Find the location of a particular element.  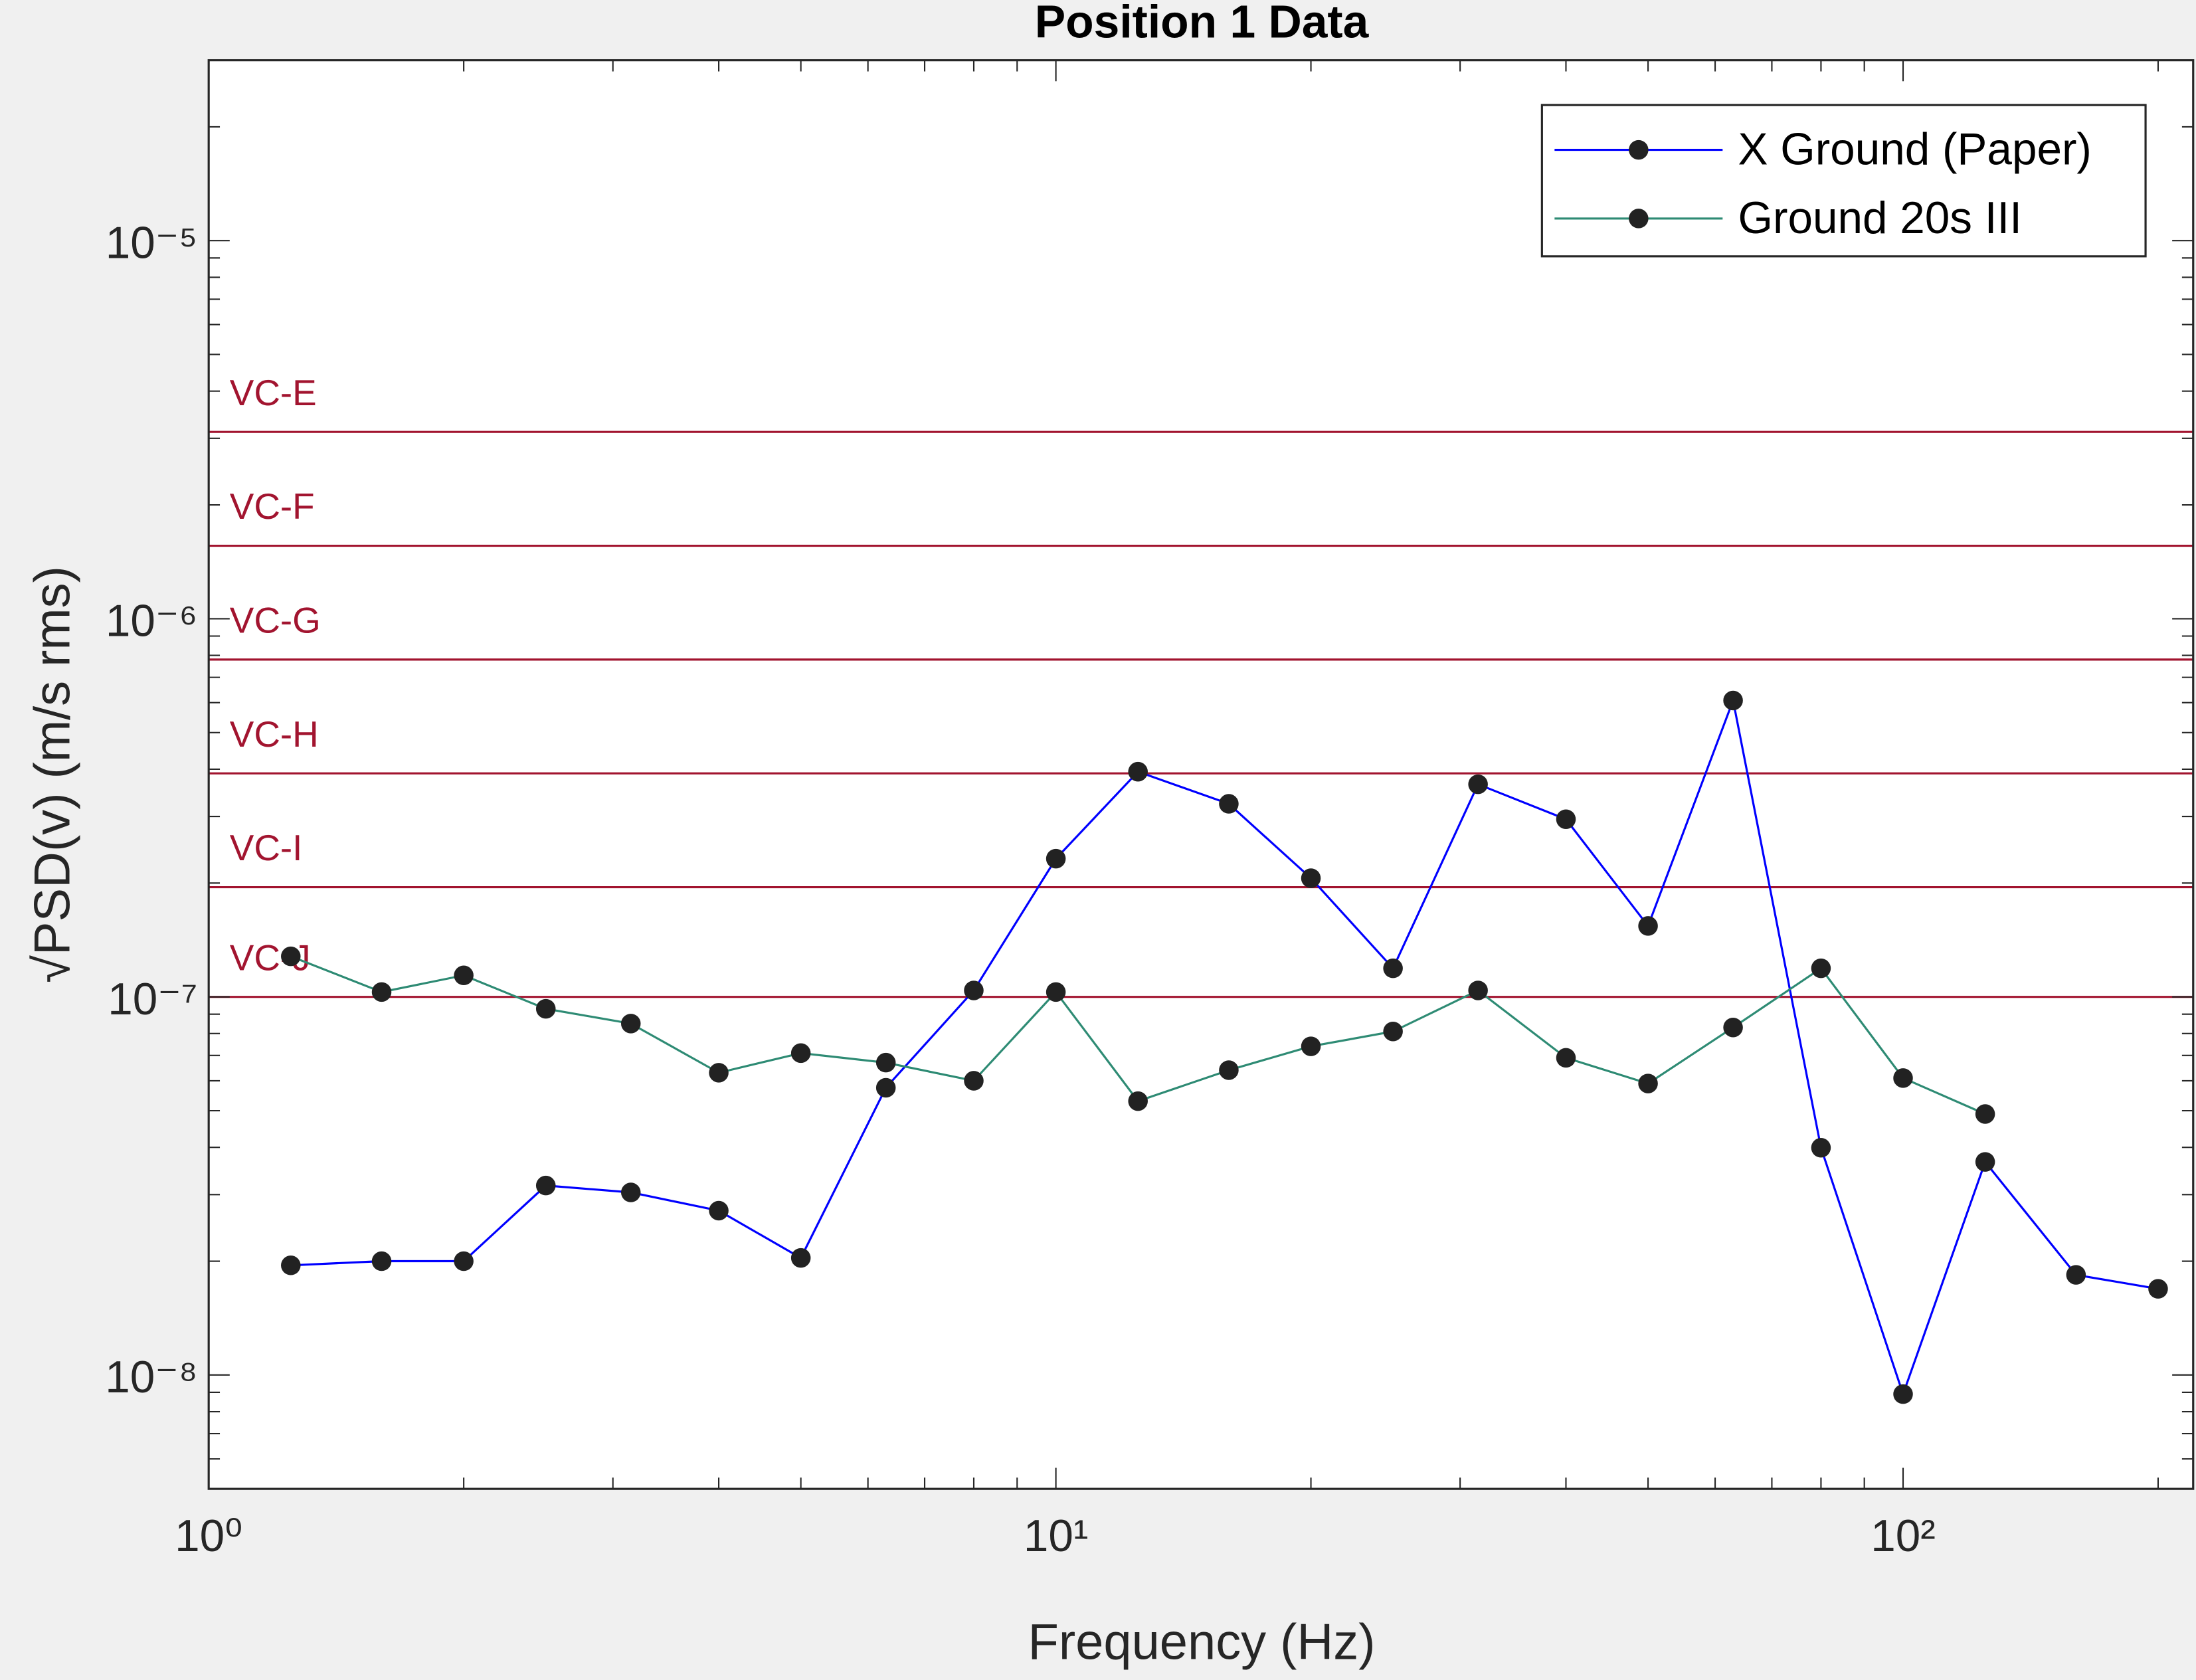

legend-label: X Ground (Paper) is located at coordinates (1915, 150).